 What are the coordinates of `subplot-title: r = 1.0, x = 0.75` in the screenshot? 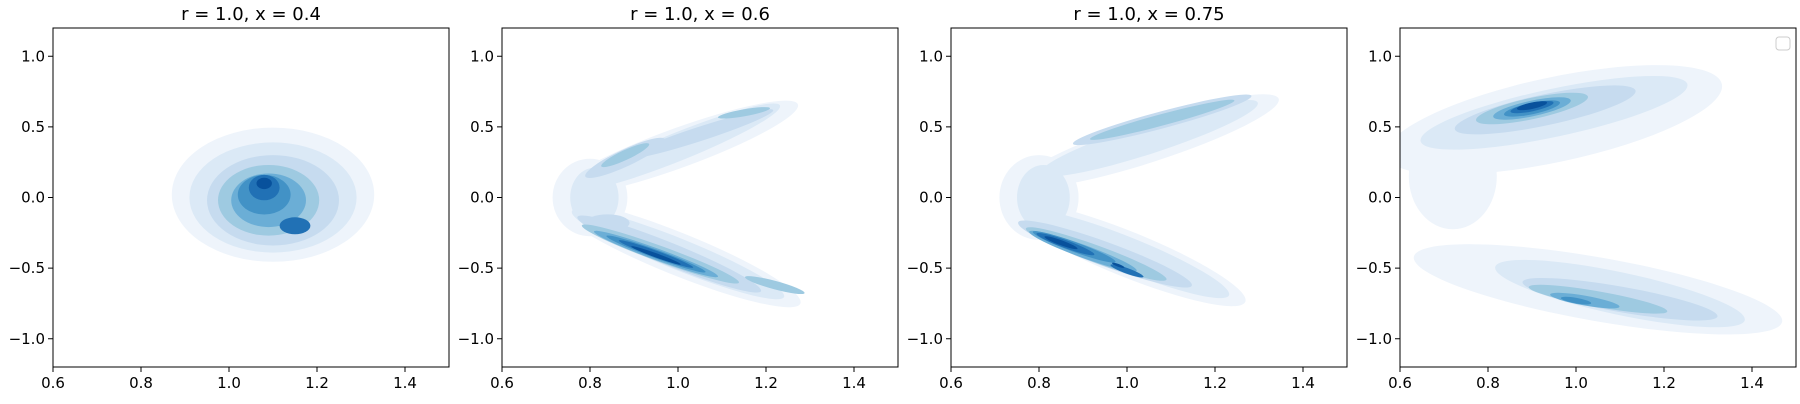 It's located at (1148, 14).